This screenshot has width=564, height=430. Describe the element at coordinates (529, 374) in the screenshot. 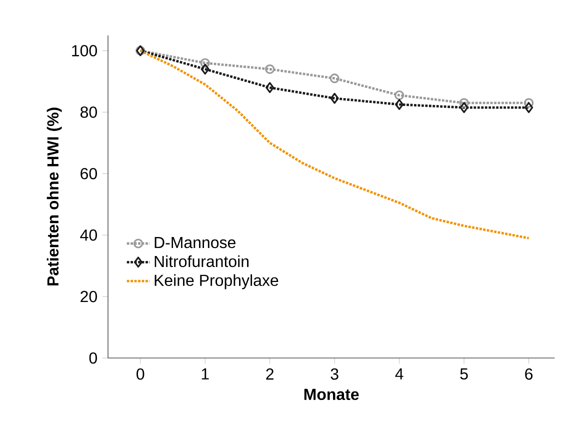

I see `x-tick-label: 6` at that location.